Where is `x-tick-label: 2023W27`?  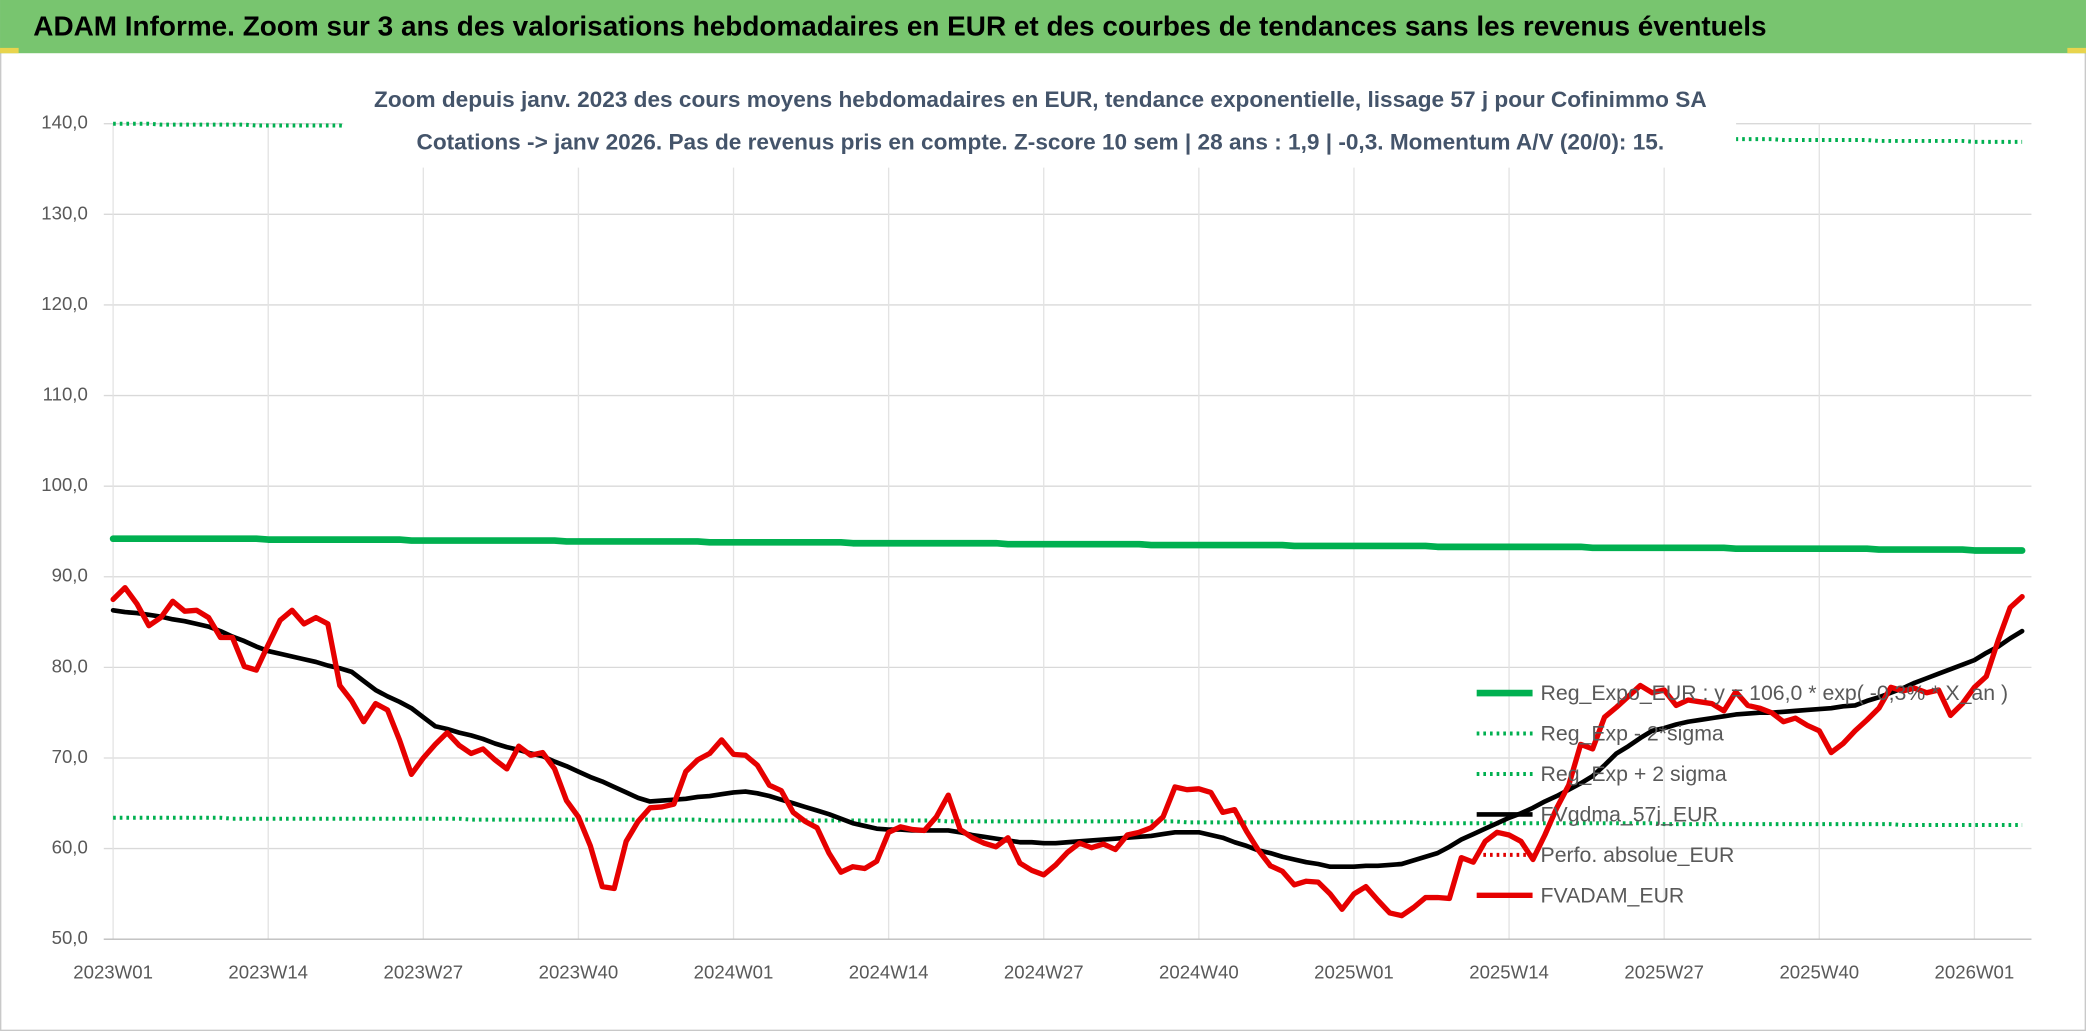 x-tick-label: 2023W27 is located at coordinates (423, 972).